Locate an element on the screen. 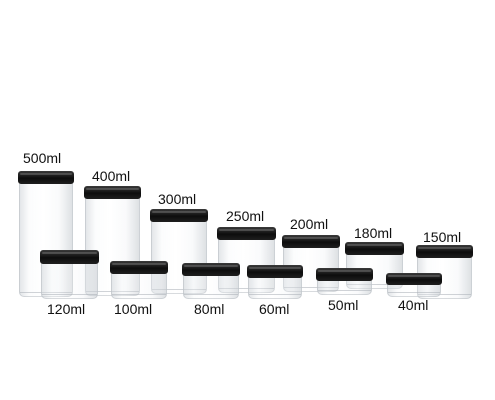 The height and width of the screenshot is (400, 495). jar-label-500ml: 500ml is located at coordinates (42, 158).